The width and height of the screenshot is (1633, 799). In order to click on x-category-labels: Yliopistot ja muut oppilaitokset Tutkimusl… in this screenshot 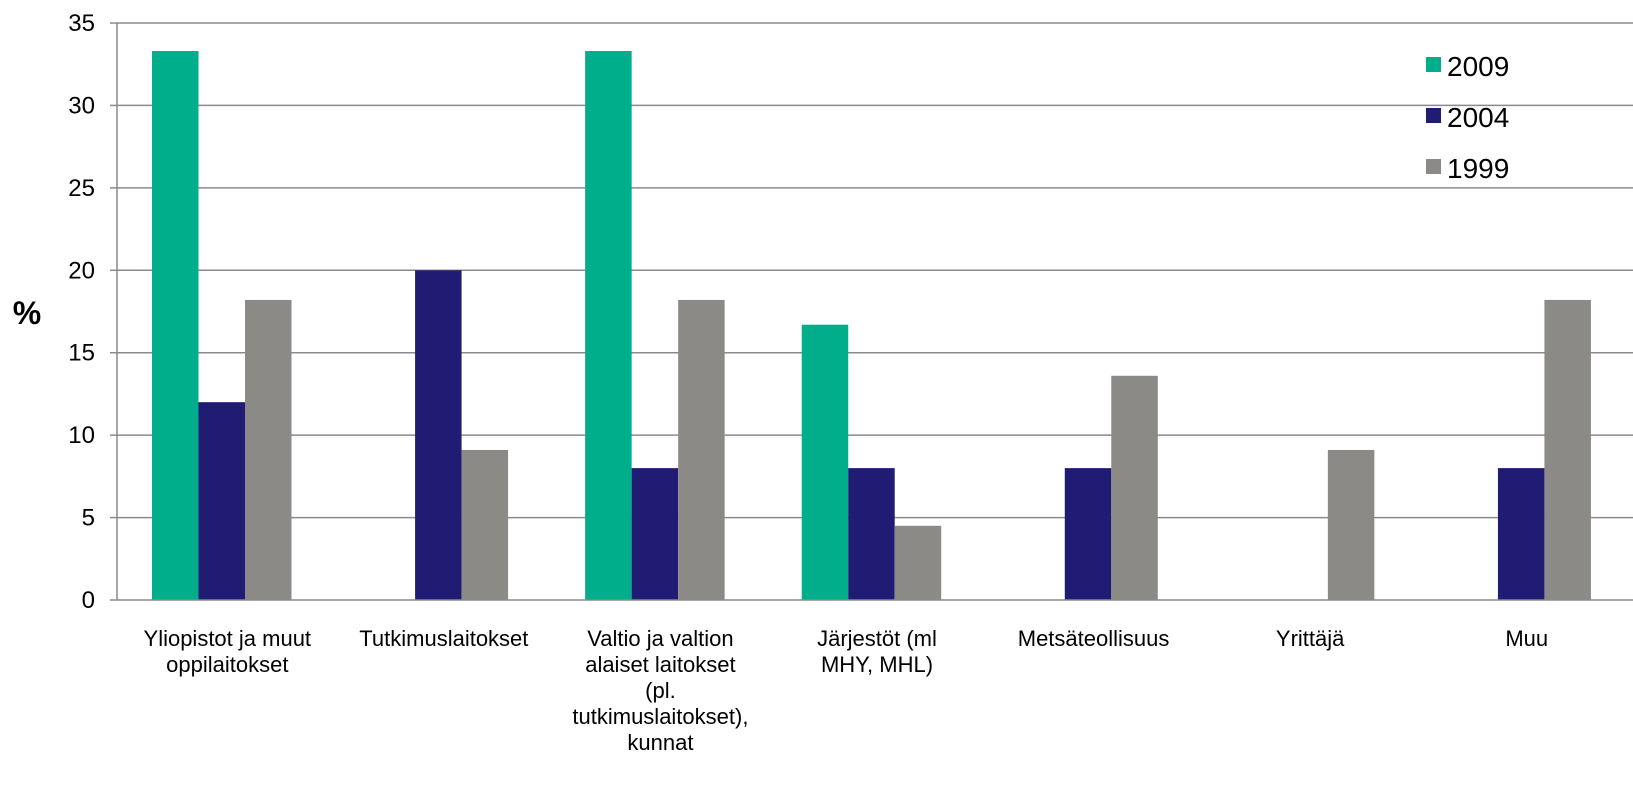, I will do `click(846, 690)`.